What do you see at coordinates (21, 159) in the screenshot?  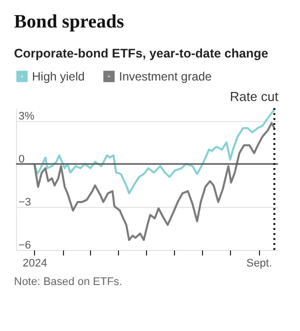 I see `y-tick-label: 0` at bounding box center [21, 159].